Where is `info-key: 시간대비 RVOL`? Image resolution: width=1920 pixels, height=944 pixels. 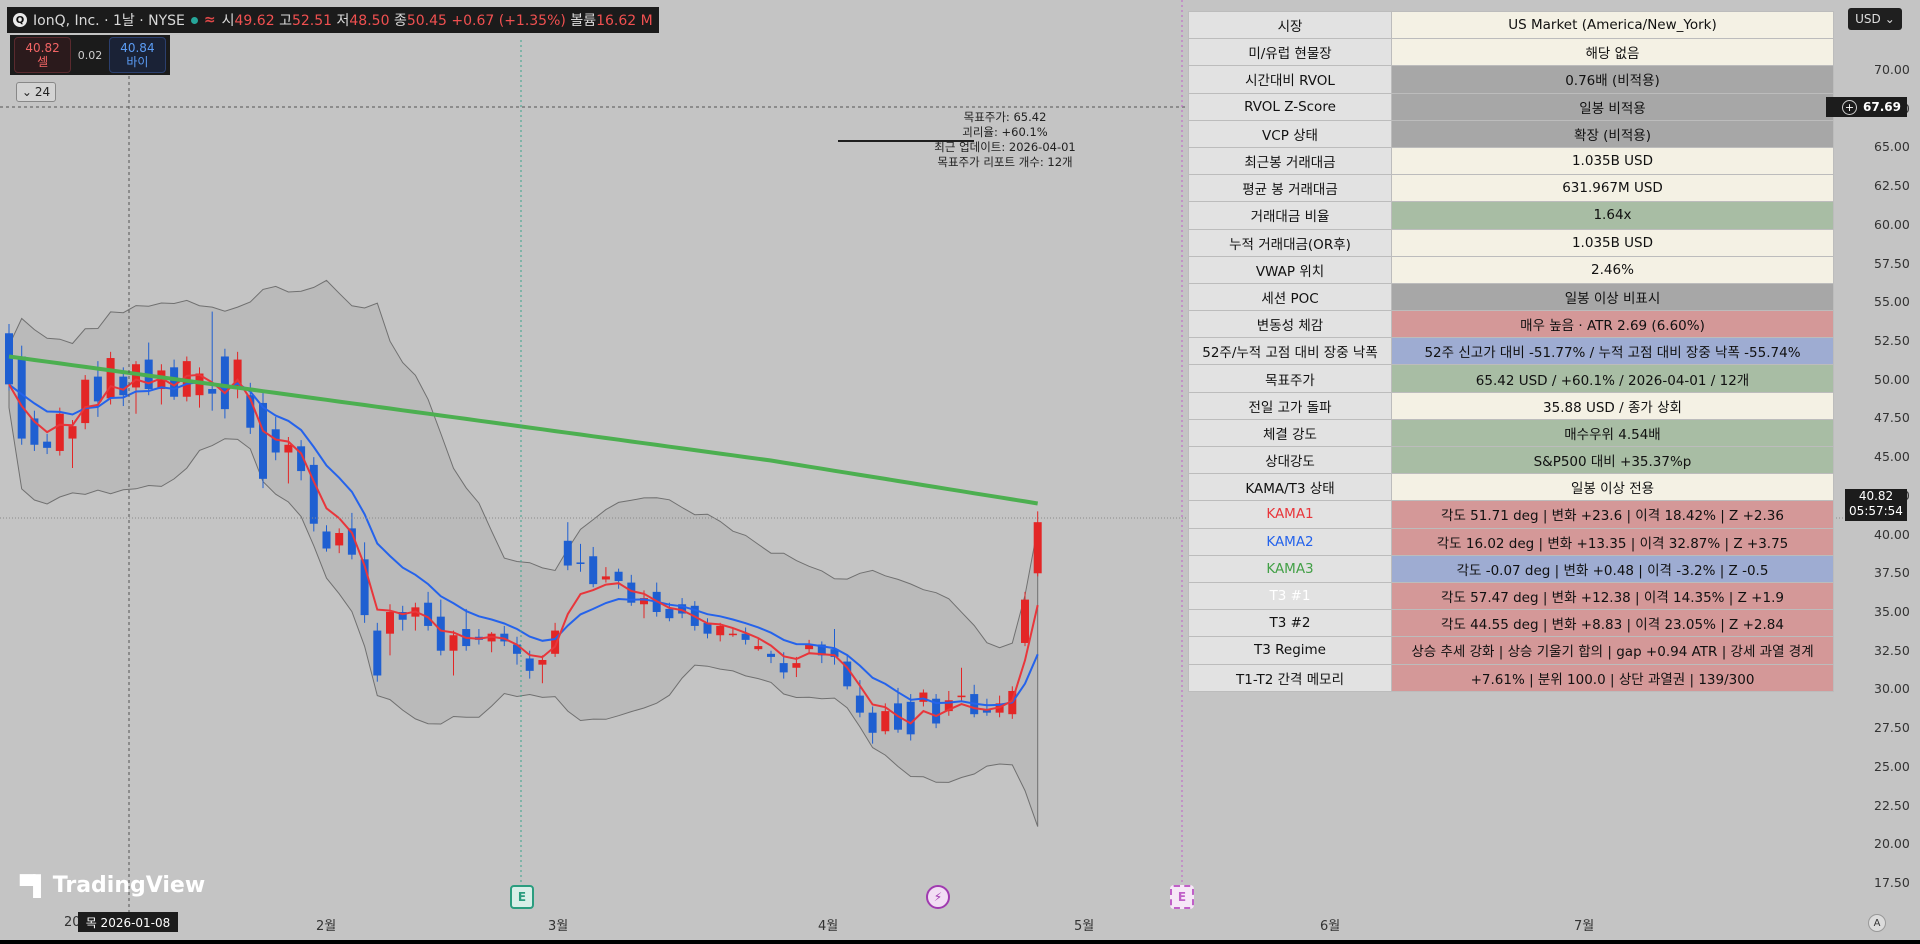
info-key: 시간대비 RVOL is located at coordinates (1290, 79).